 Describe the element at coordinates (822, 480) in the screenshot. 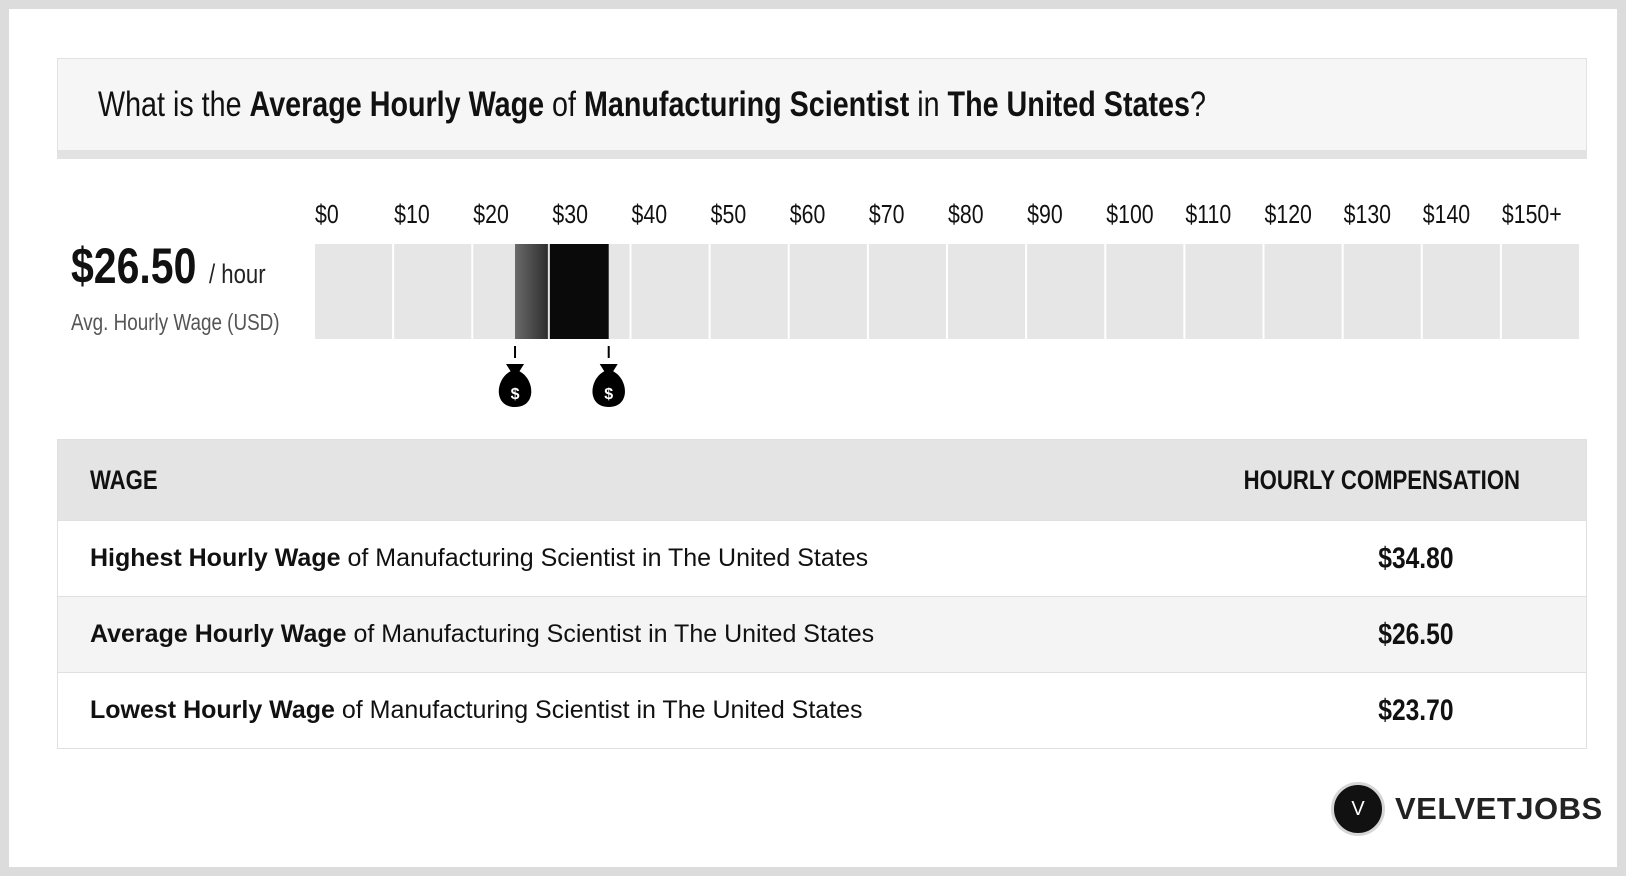

I see `table-header: WAGE HOURLY COMPENSATION` at that location.